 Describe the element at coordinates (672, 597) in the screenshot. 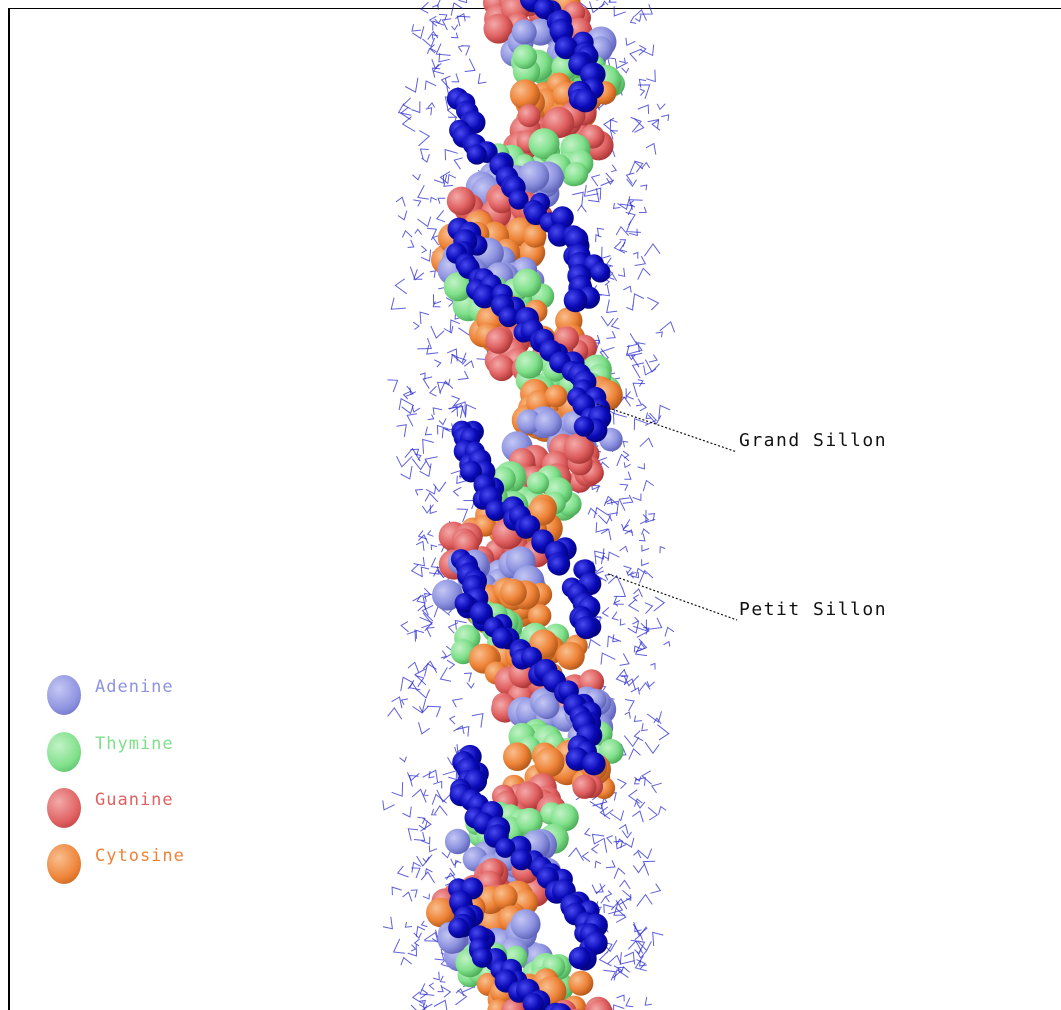

I see `minor-groove-pointer` at that location.